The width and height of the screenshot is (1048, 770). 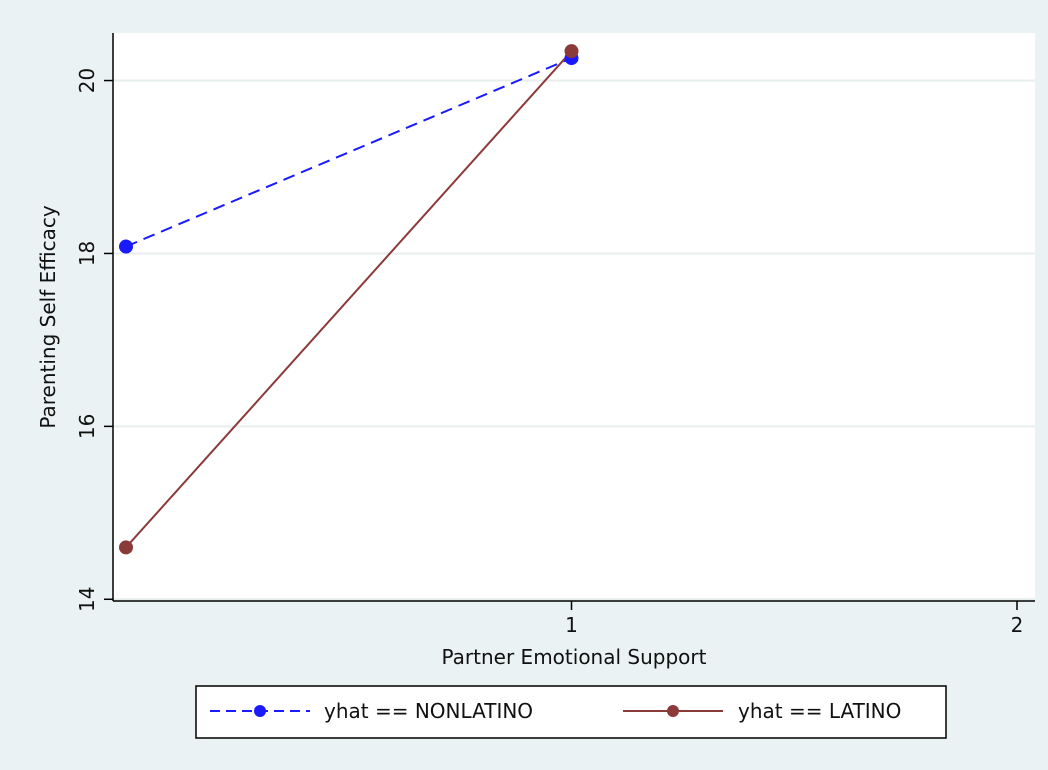 What do you see at coordinates (673, 711) in the screenshot?
I see `legend-key-marker-latino` at bounding box center [673, 711].